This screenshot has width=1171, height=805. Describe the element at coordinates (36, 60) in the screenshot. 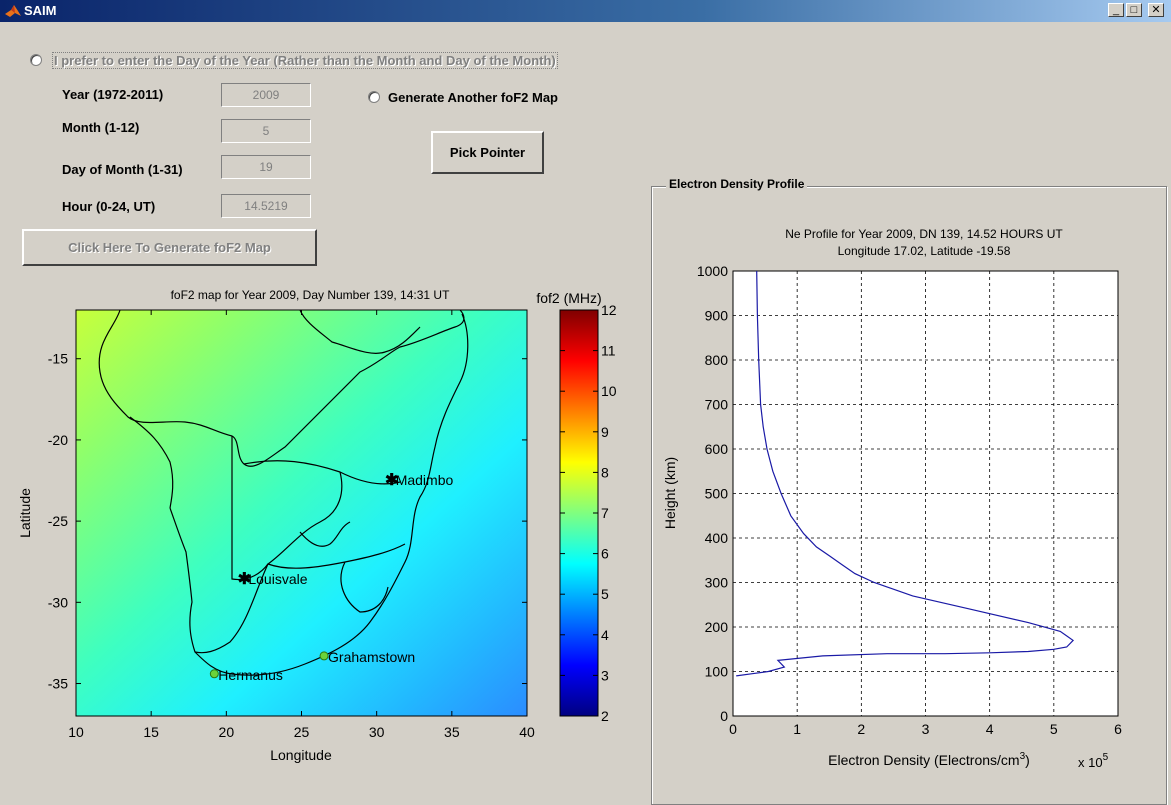

I see `day-of-year-radio` at that location.